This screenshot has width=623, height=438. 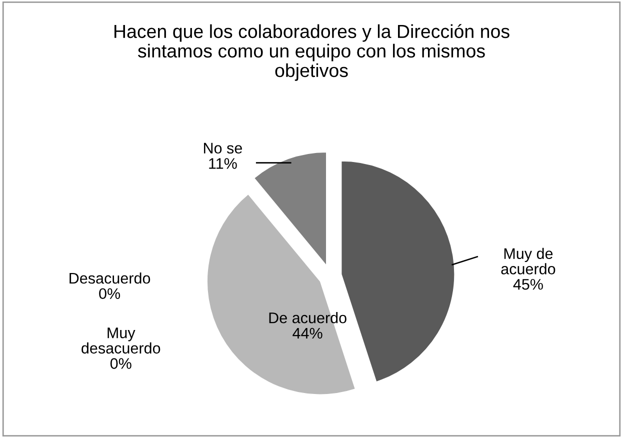 I want to click on slice-label: De acuerdo, so click(x=307, y=318).